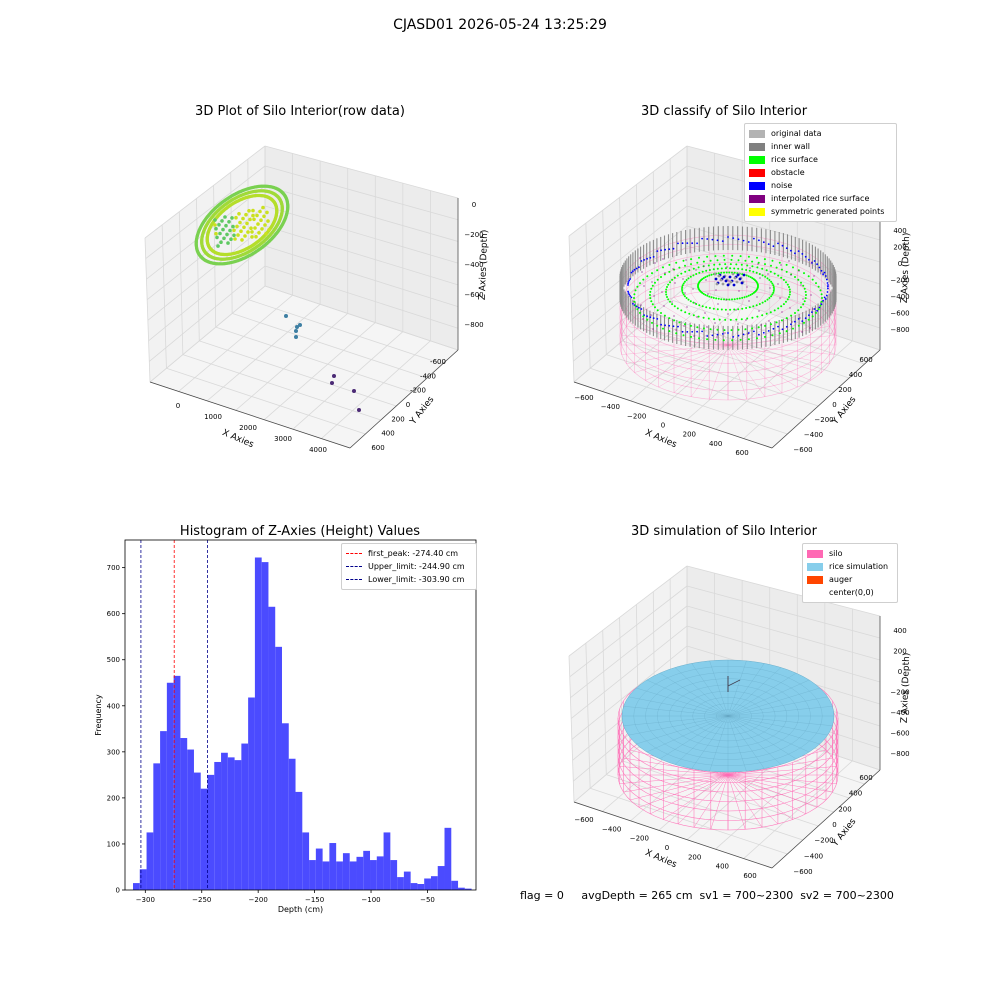  Describe the element at coordinates (899, 231) in the screenshot. I see `z-tick-label: 400` at that location.